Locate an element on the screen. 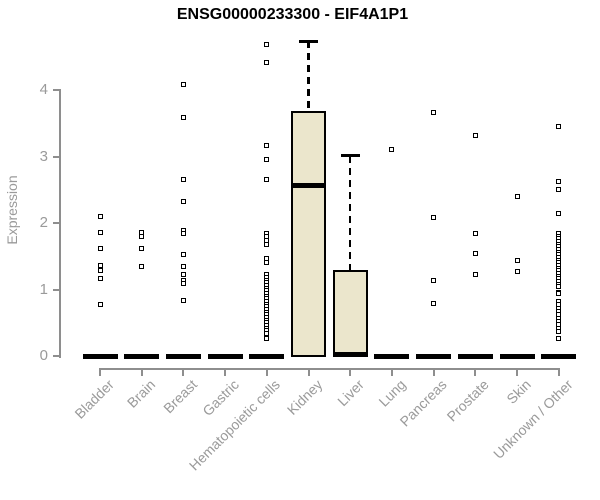 Image resolution: width=600 pixels, height=500 pixels. y-tick-label: 3 is located at coordinates (43, 156).